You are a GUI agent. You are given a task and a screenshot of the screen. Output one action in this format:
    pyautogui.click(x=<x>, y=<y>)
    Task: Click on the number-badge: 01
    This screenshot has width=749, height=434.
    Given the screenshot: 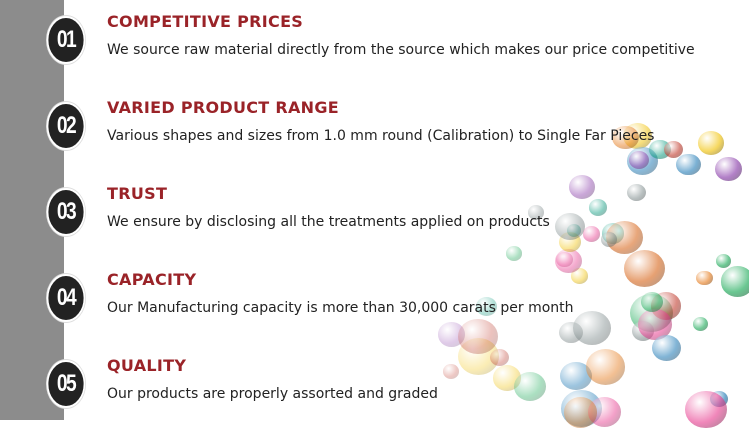 What is the action you would take?
    pyautogui.click(x=66, y=40)
    